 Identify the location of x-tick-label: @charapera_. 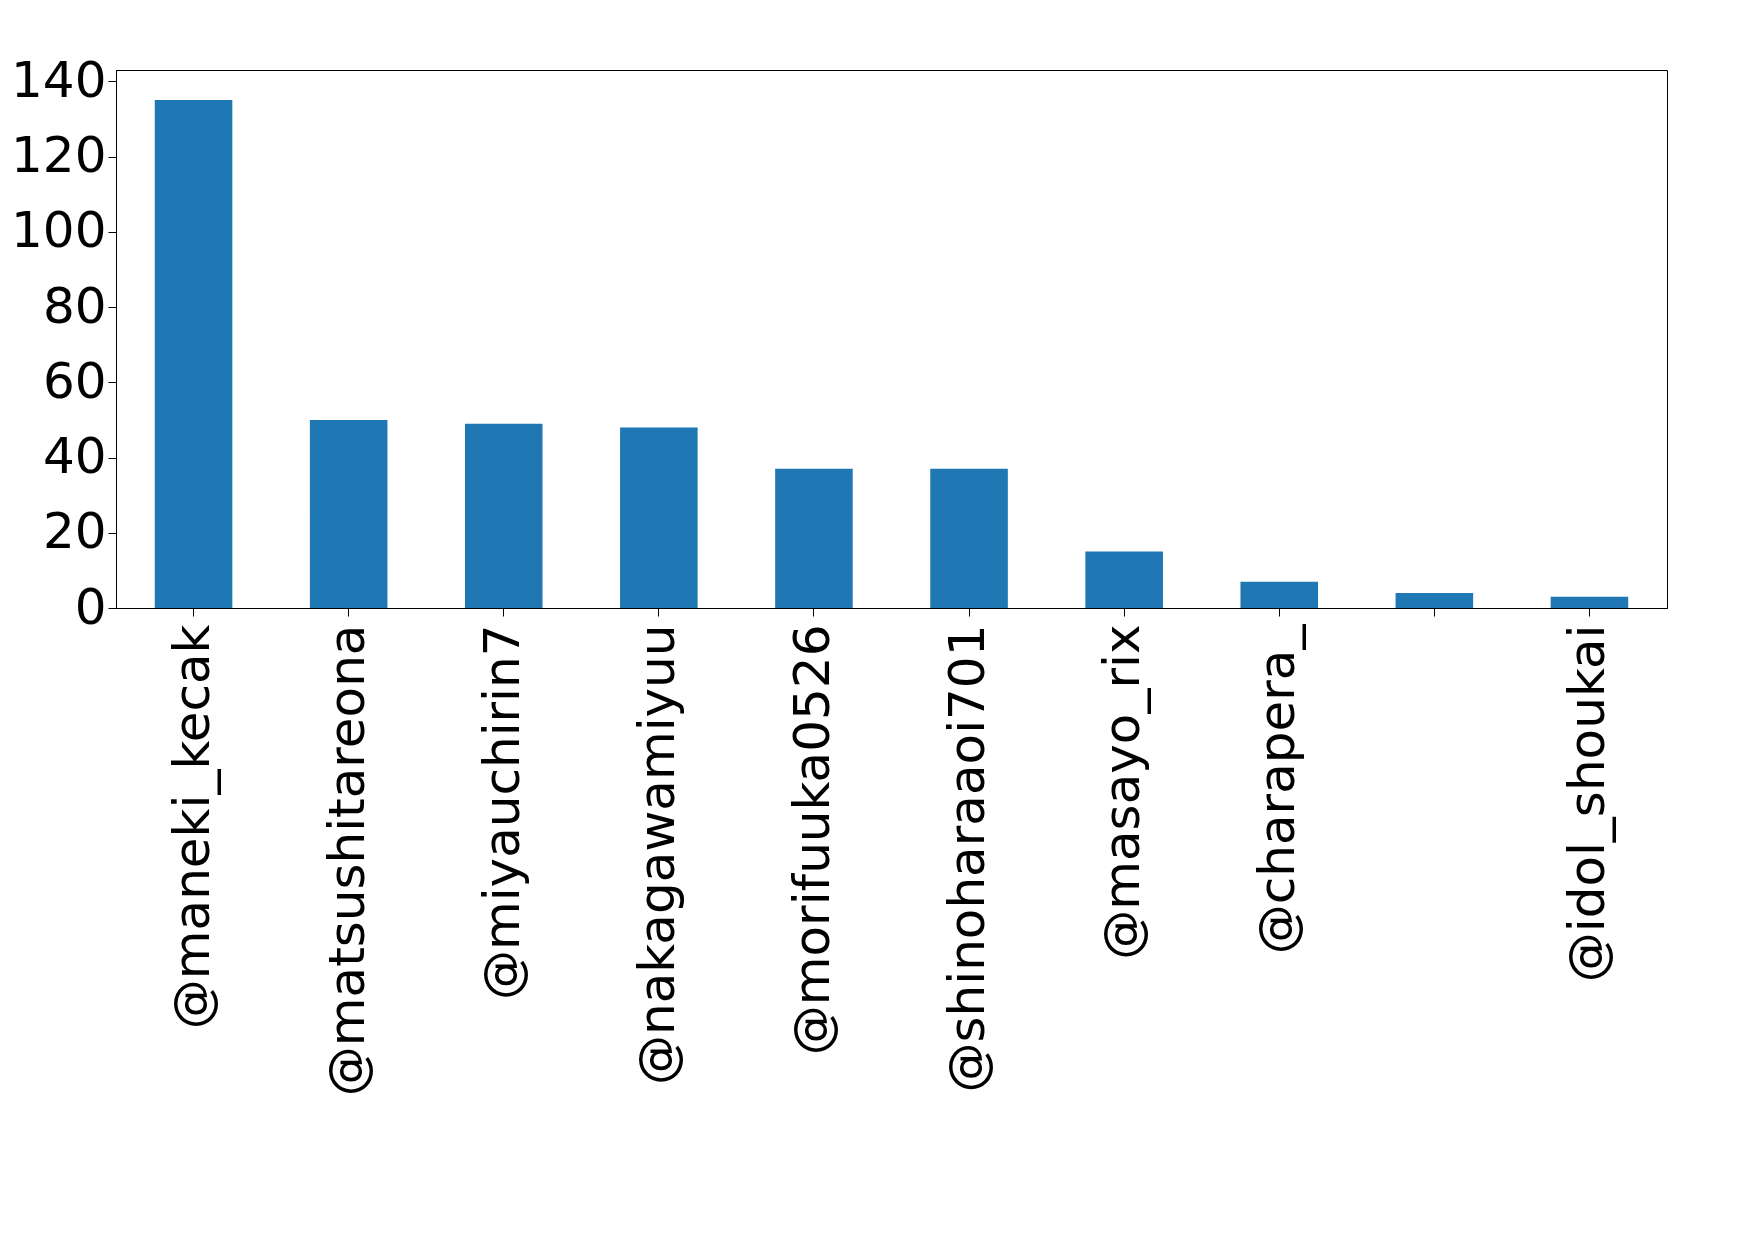
(1277, 789).